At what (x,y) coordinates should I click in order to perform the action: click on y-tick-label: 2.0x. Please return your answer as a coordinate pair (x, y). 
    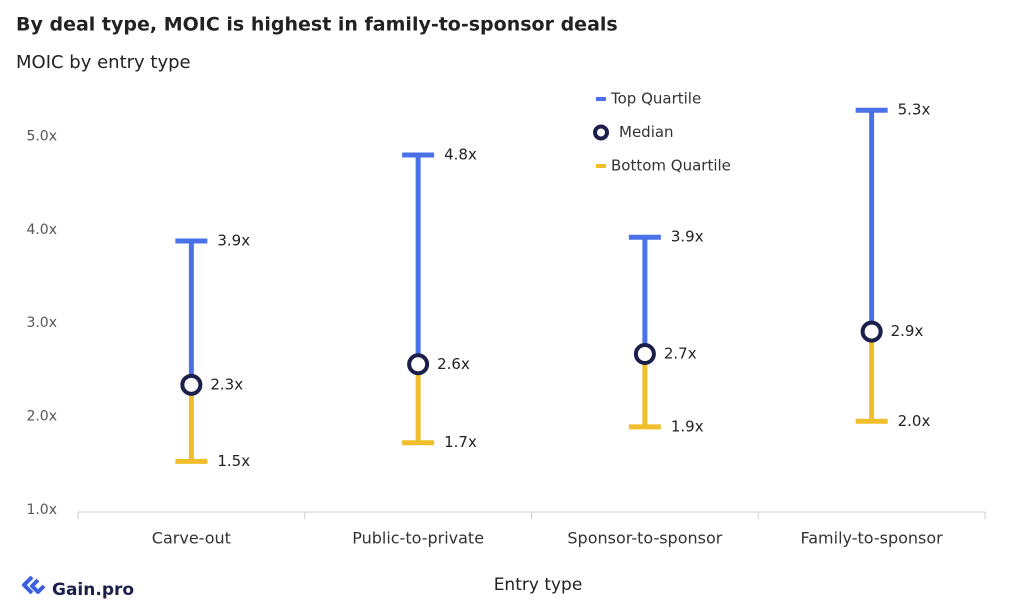
    Looking at the image, I should click on (41, 417).